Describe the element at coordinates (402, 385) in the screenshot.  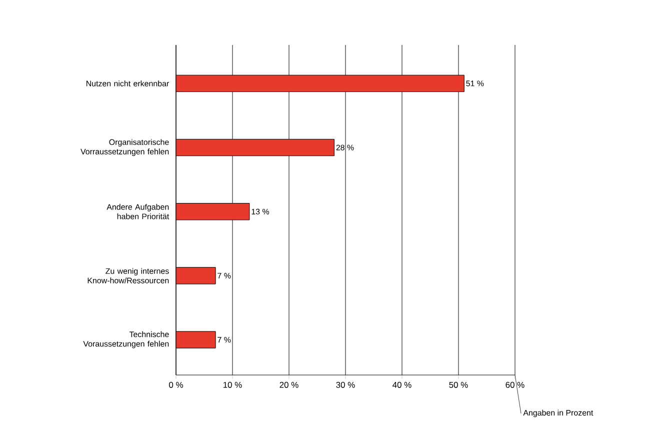
I see `x-tick-label: 40 %` at that location.